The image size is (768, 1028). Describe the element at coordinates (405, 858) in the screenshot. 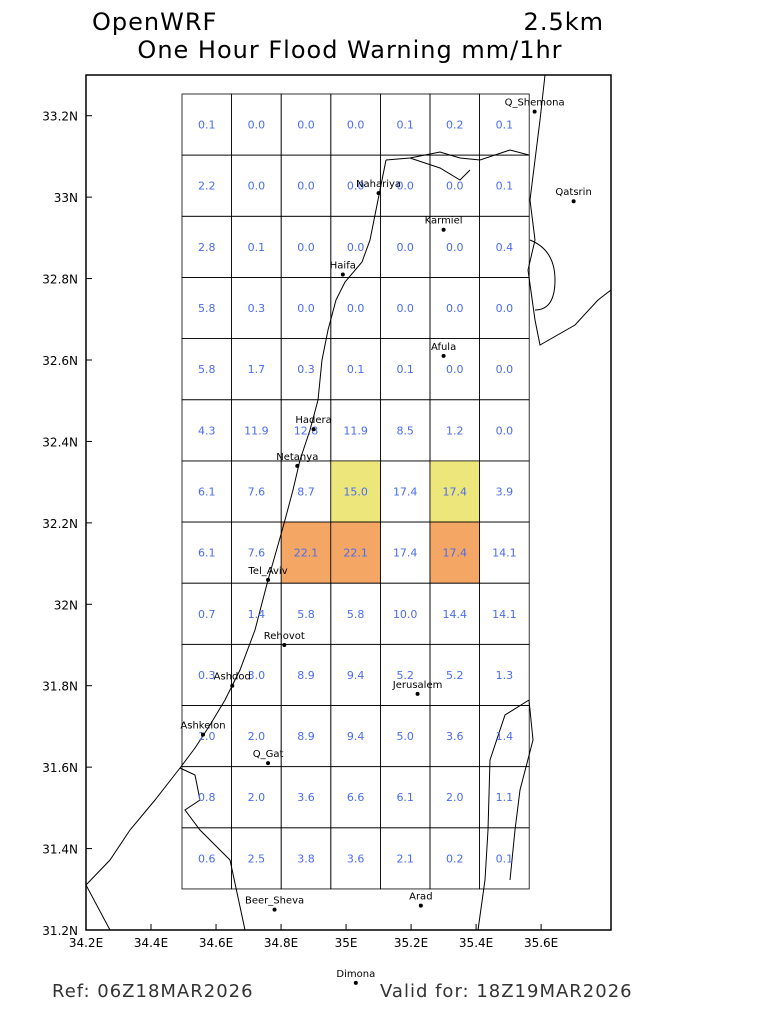

I see `cell-value: 2.1` at that location.